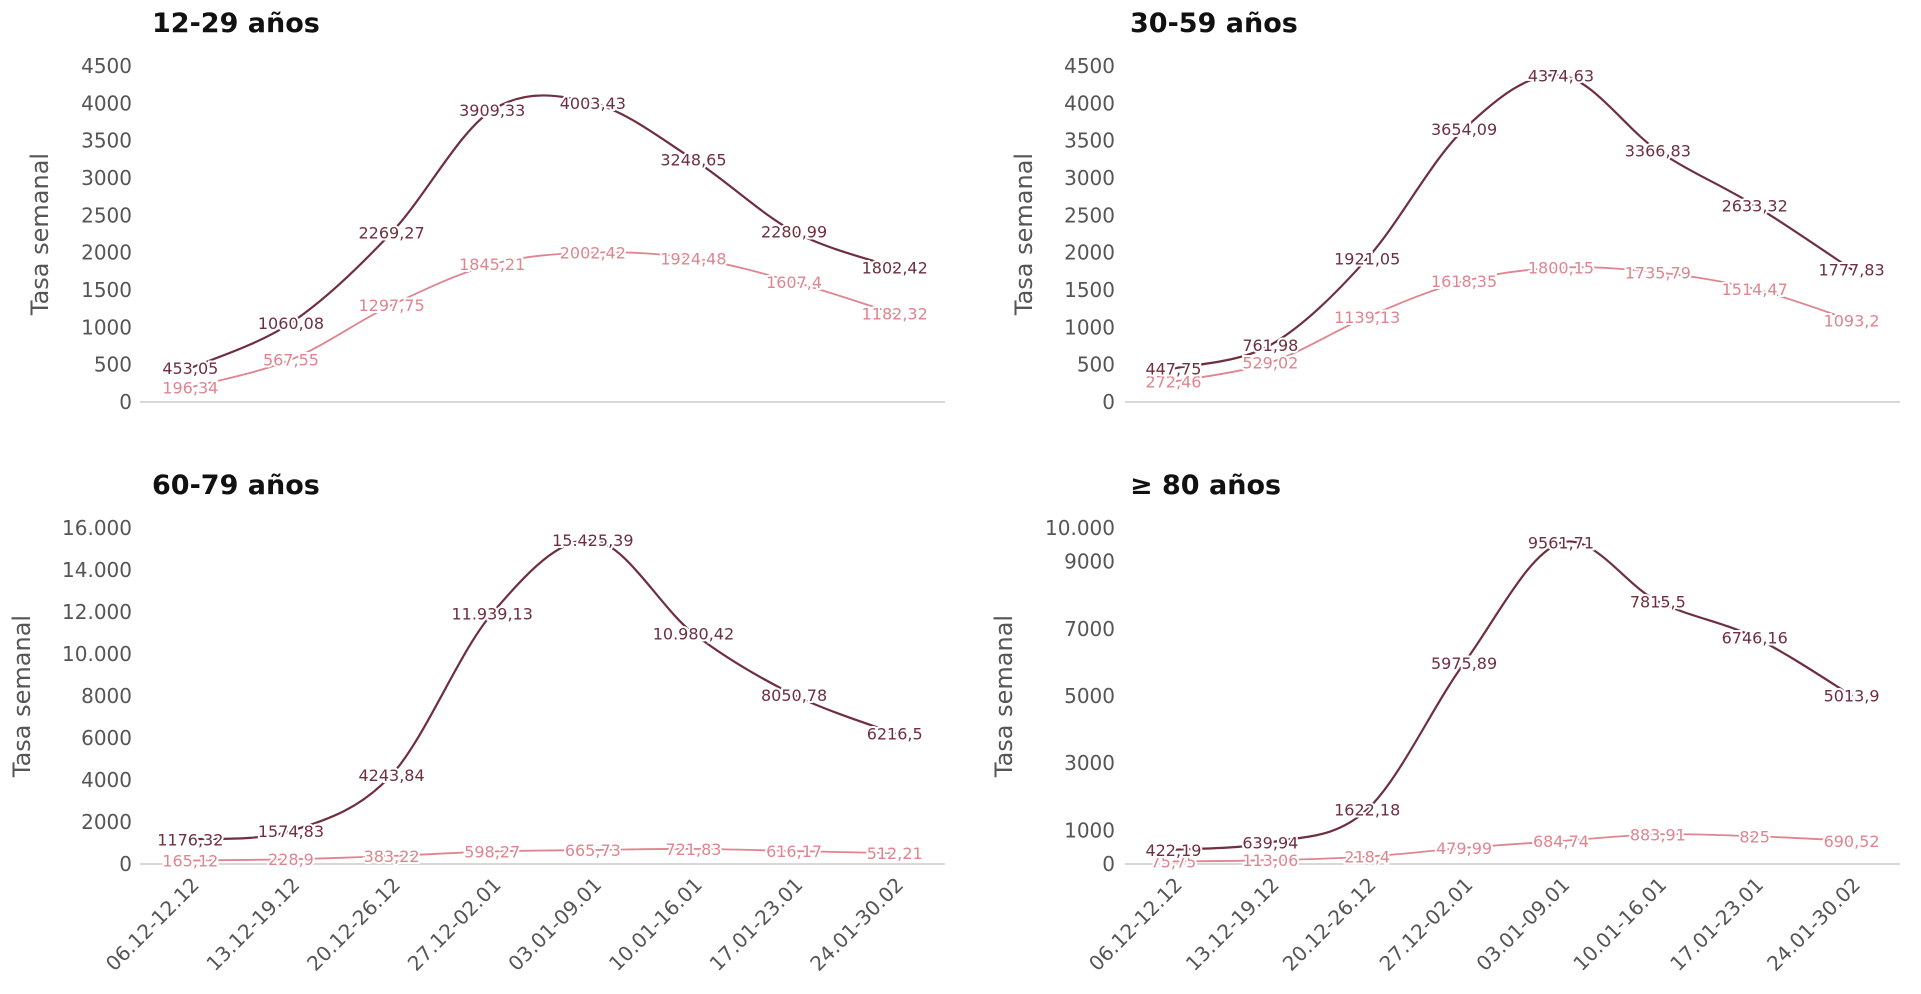 Image resolution: width=1921 pixels, height=994 pixels. What do you see at coordinates (794, 851) in the screenshot?
I see `light-data-label: 616,17` at bounding box center [794, 851].